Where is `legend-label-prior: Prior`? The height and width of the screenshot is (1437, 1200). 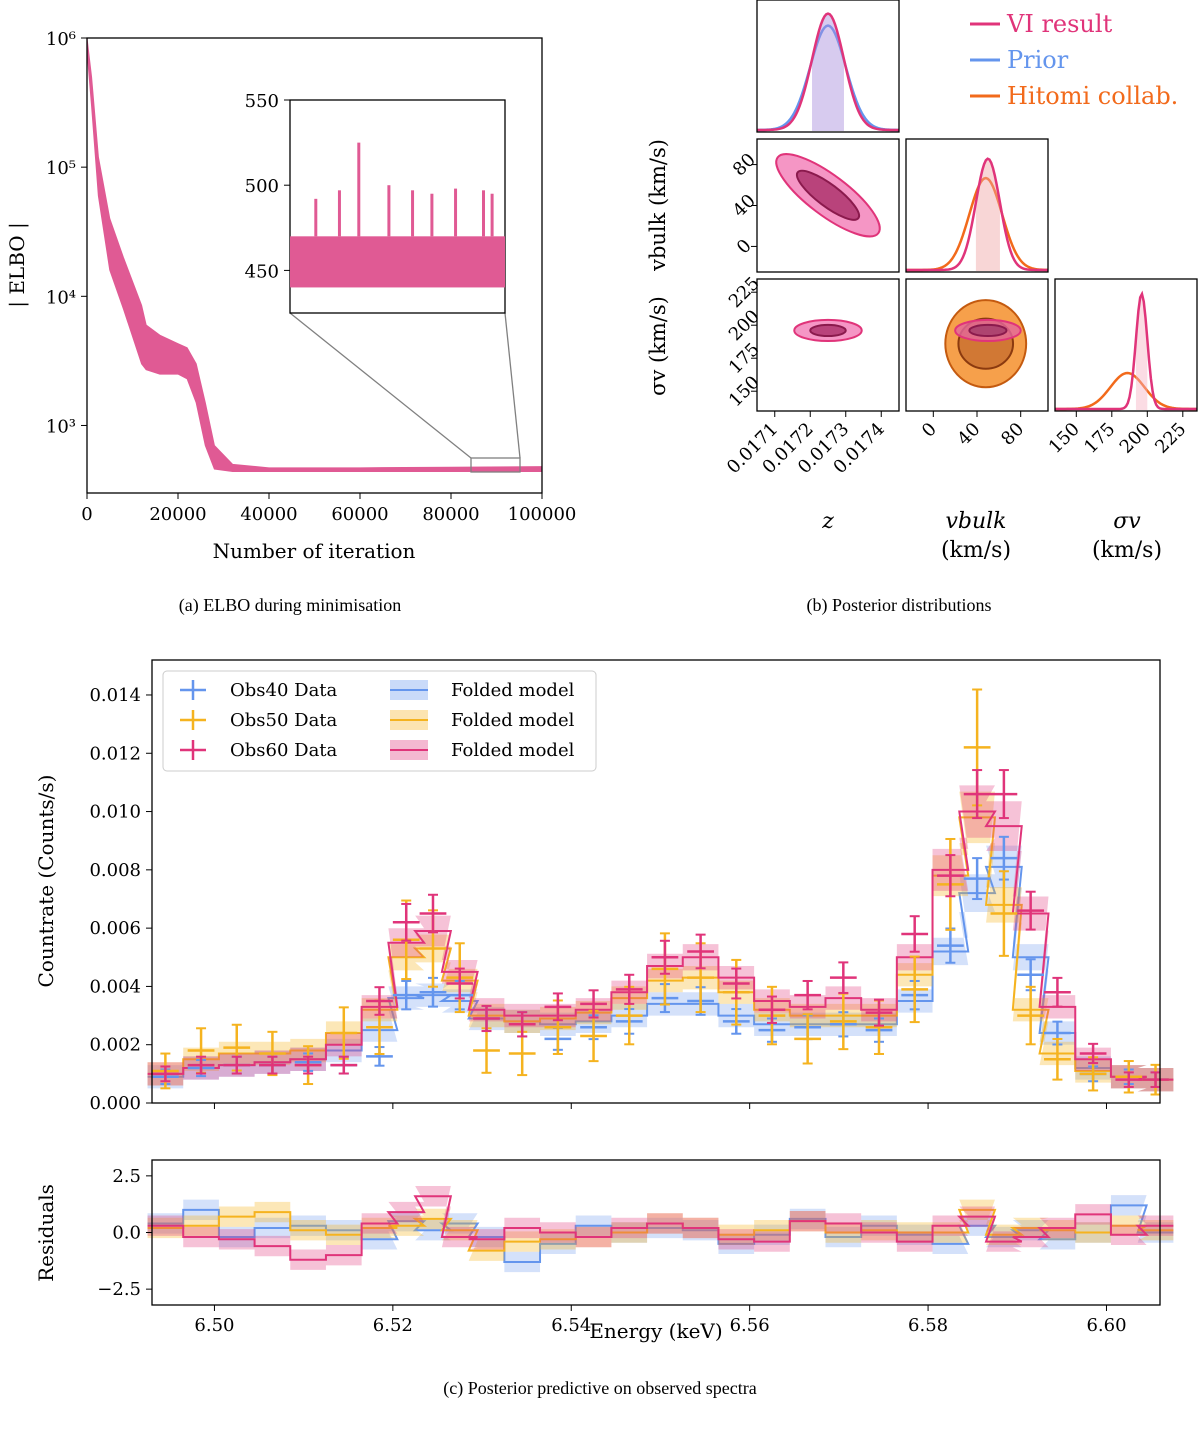
legend-label-prior: Prior is located at coordinates (1038, 60).